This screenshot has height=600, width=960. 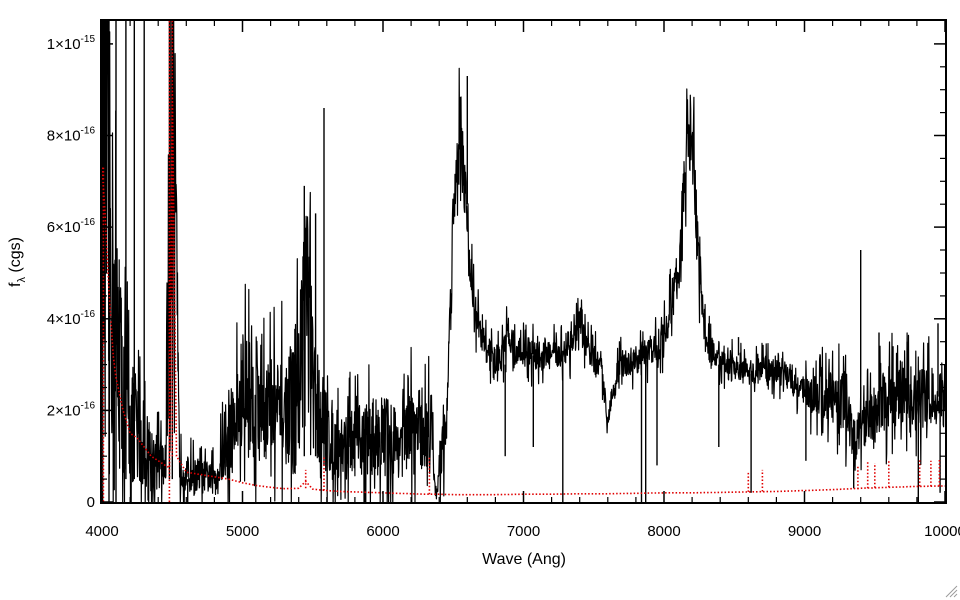 I want to click on y-tick-label-3-exponent: -16, so click(x=88, y=222).